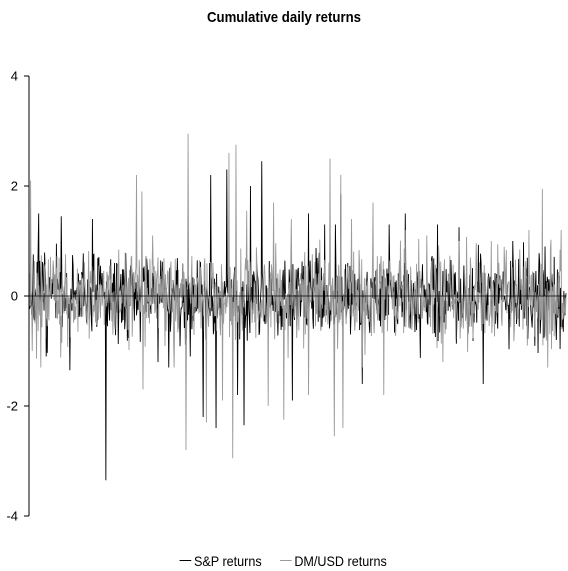 Image resolution: width=568 pixels, height=571 pixels. I want to click on y-tick-label: 4, so click(14, 76).